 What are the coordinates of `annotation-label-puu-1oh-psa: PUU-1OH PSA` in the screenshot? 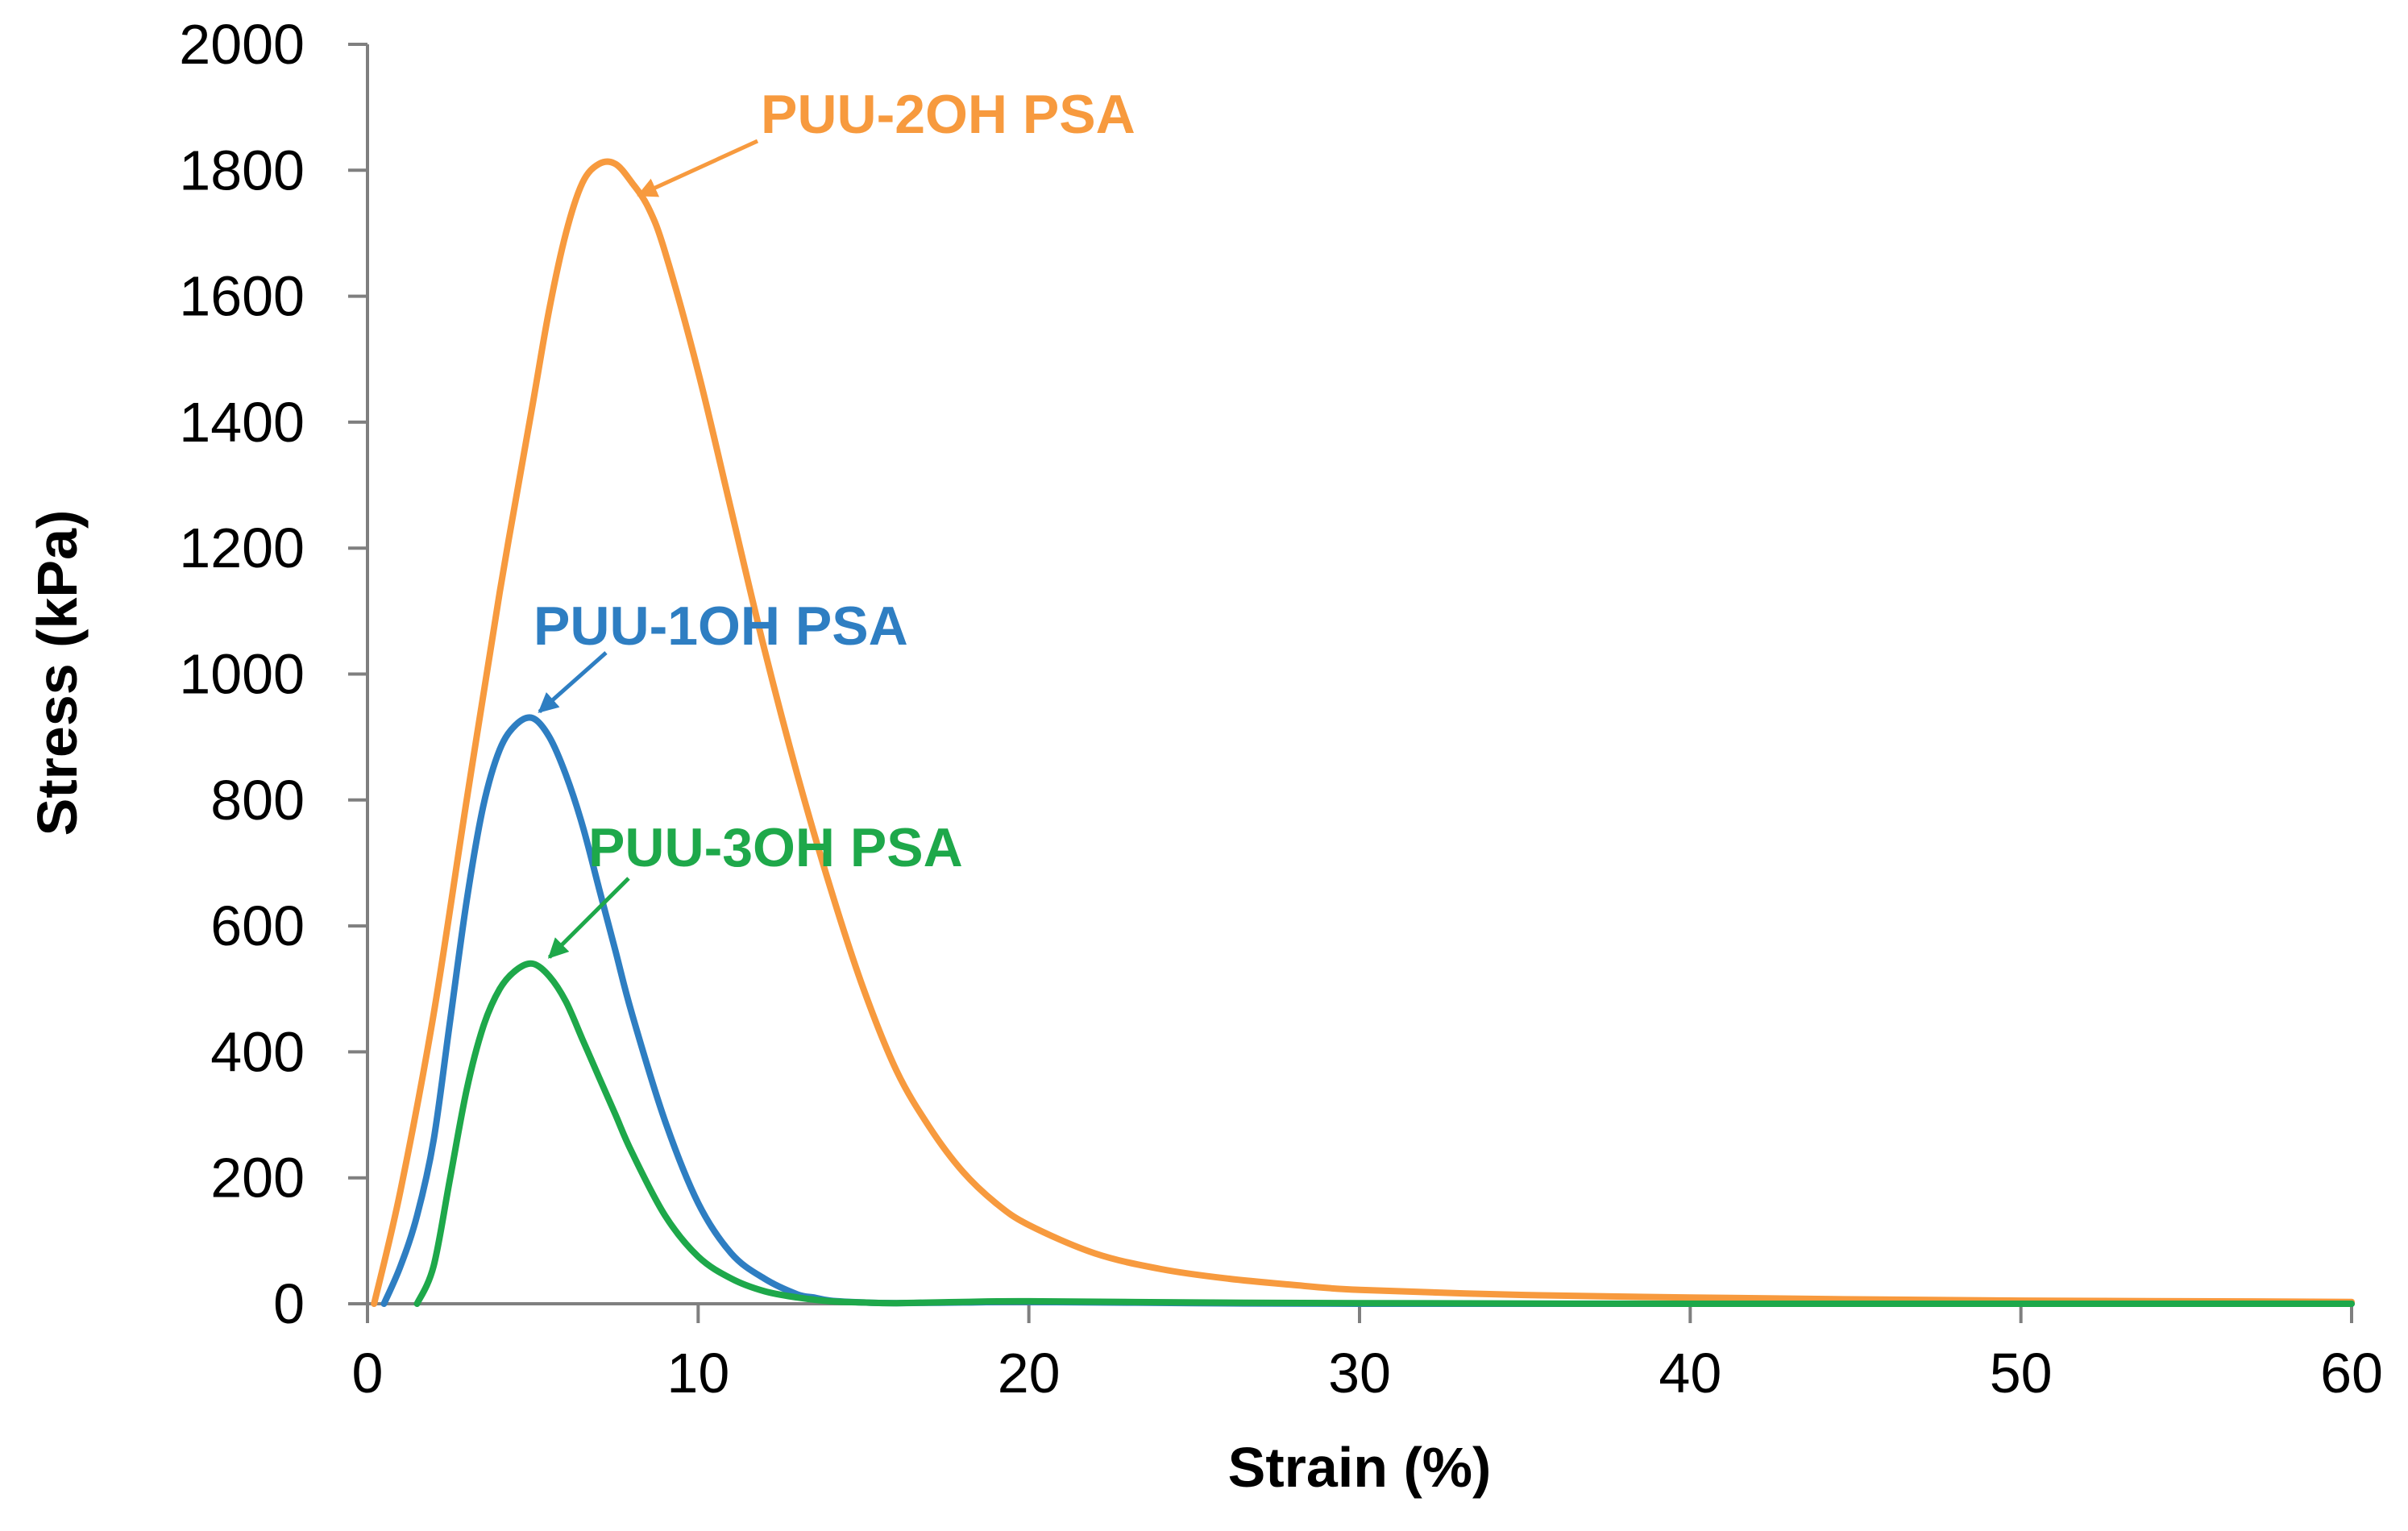 It's located at (721, 626).